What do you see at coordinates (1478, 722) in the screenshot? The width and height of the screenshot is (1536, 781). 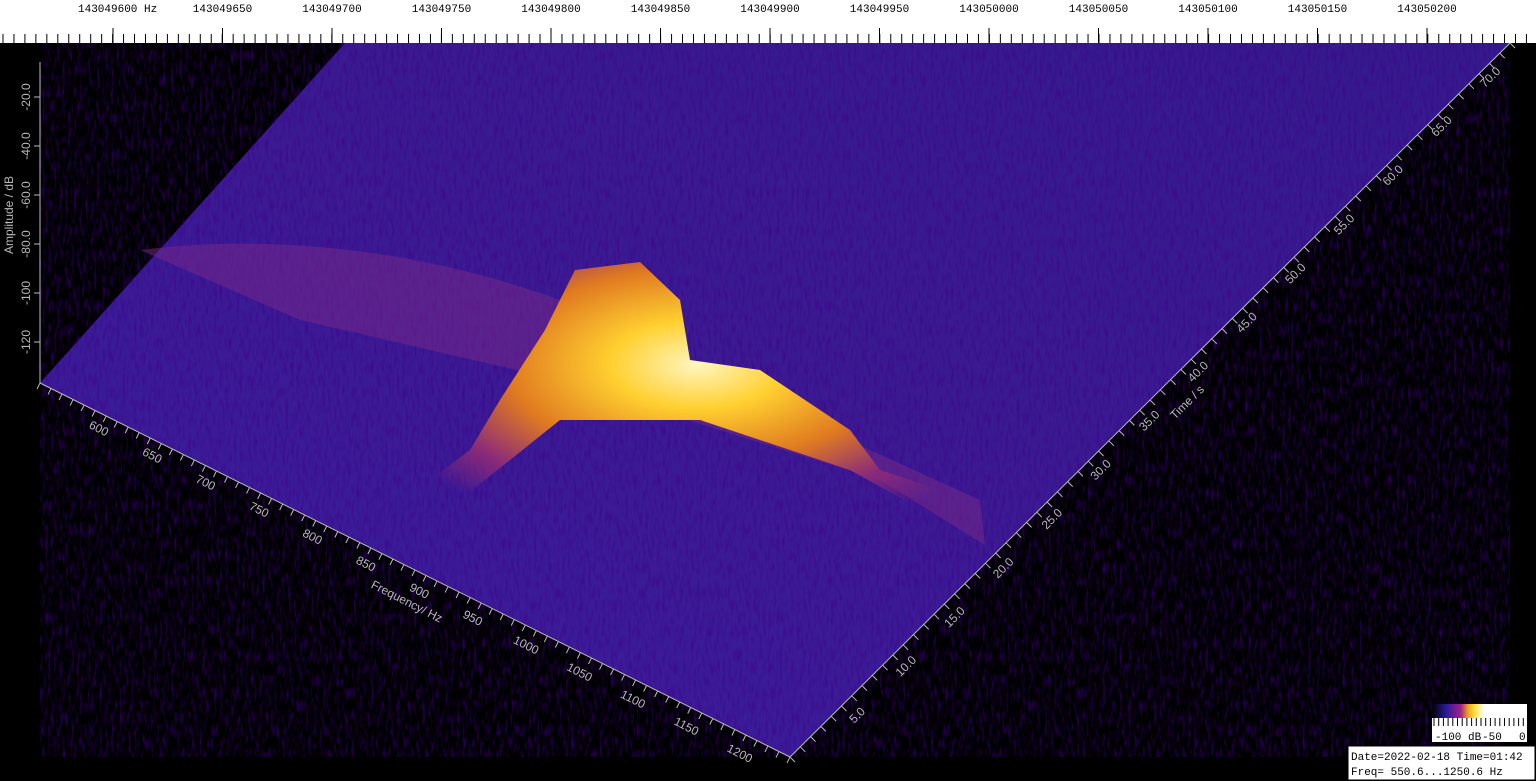 I see `colorbar-ticks` at bounding box center [1478, 722].